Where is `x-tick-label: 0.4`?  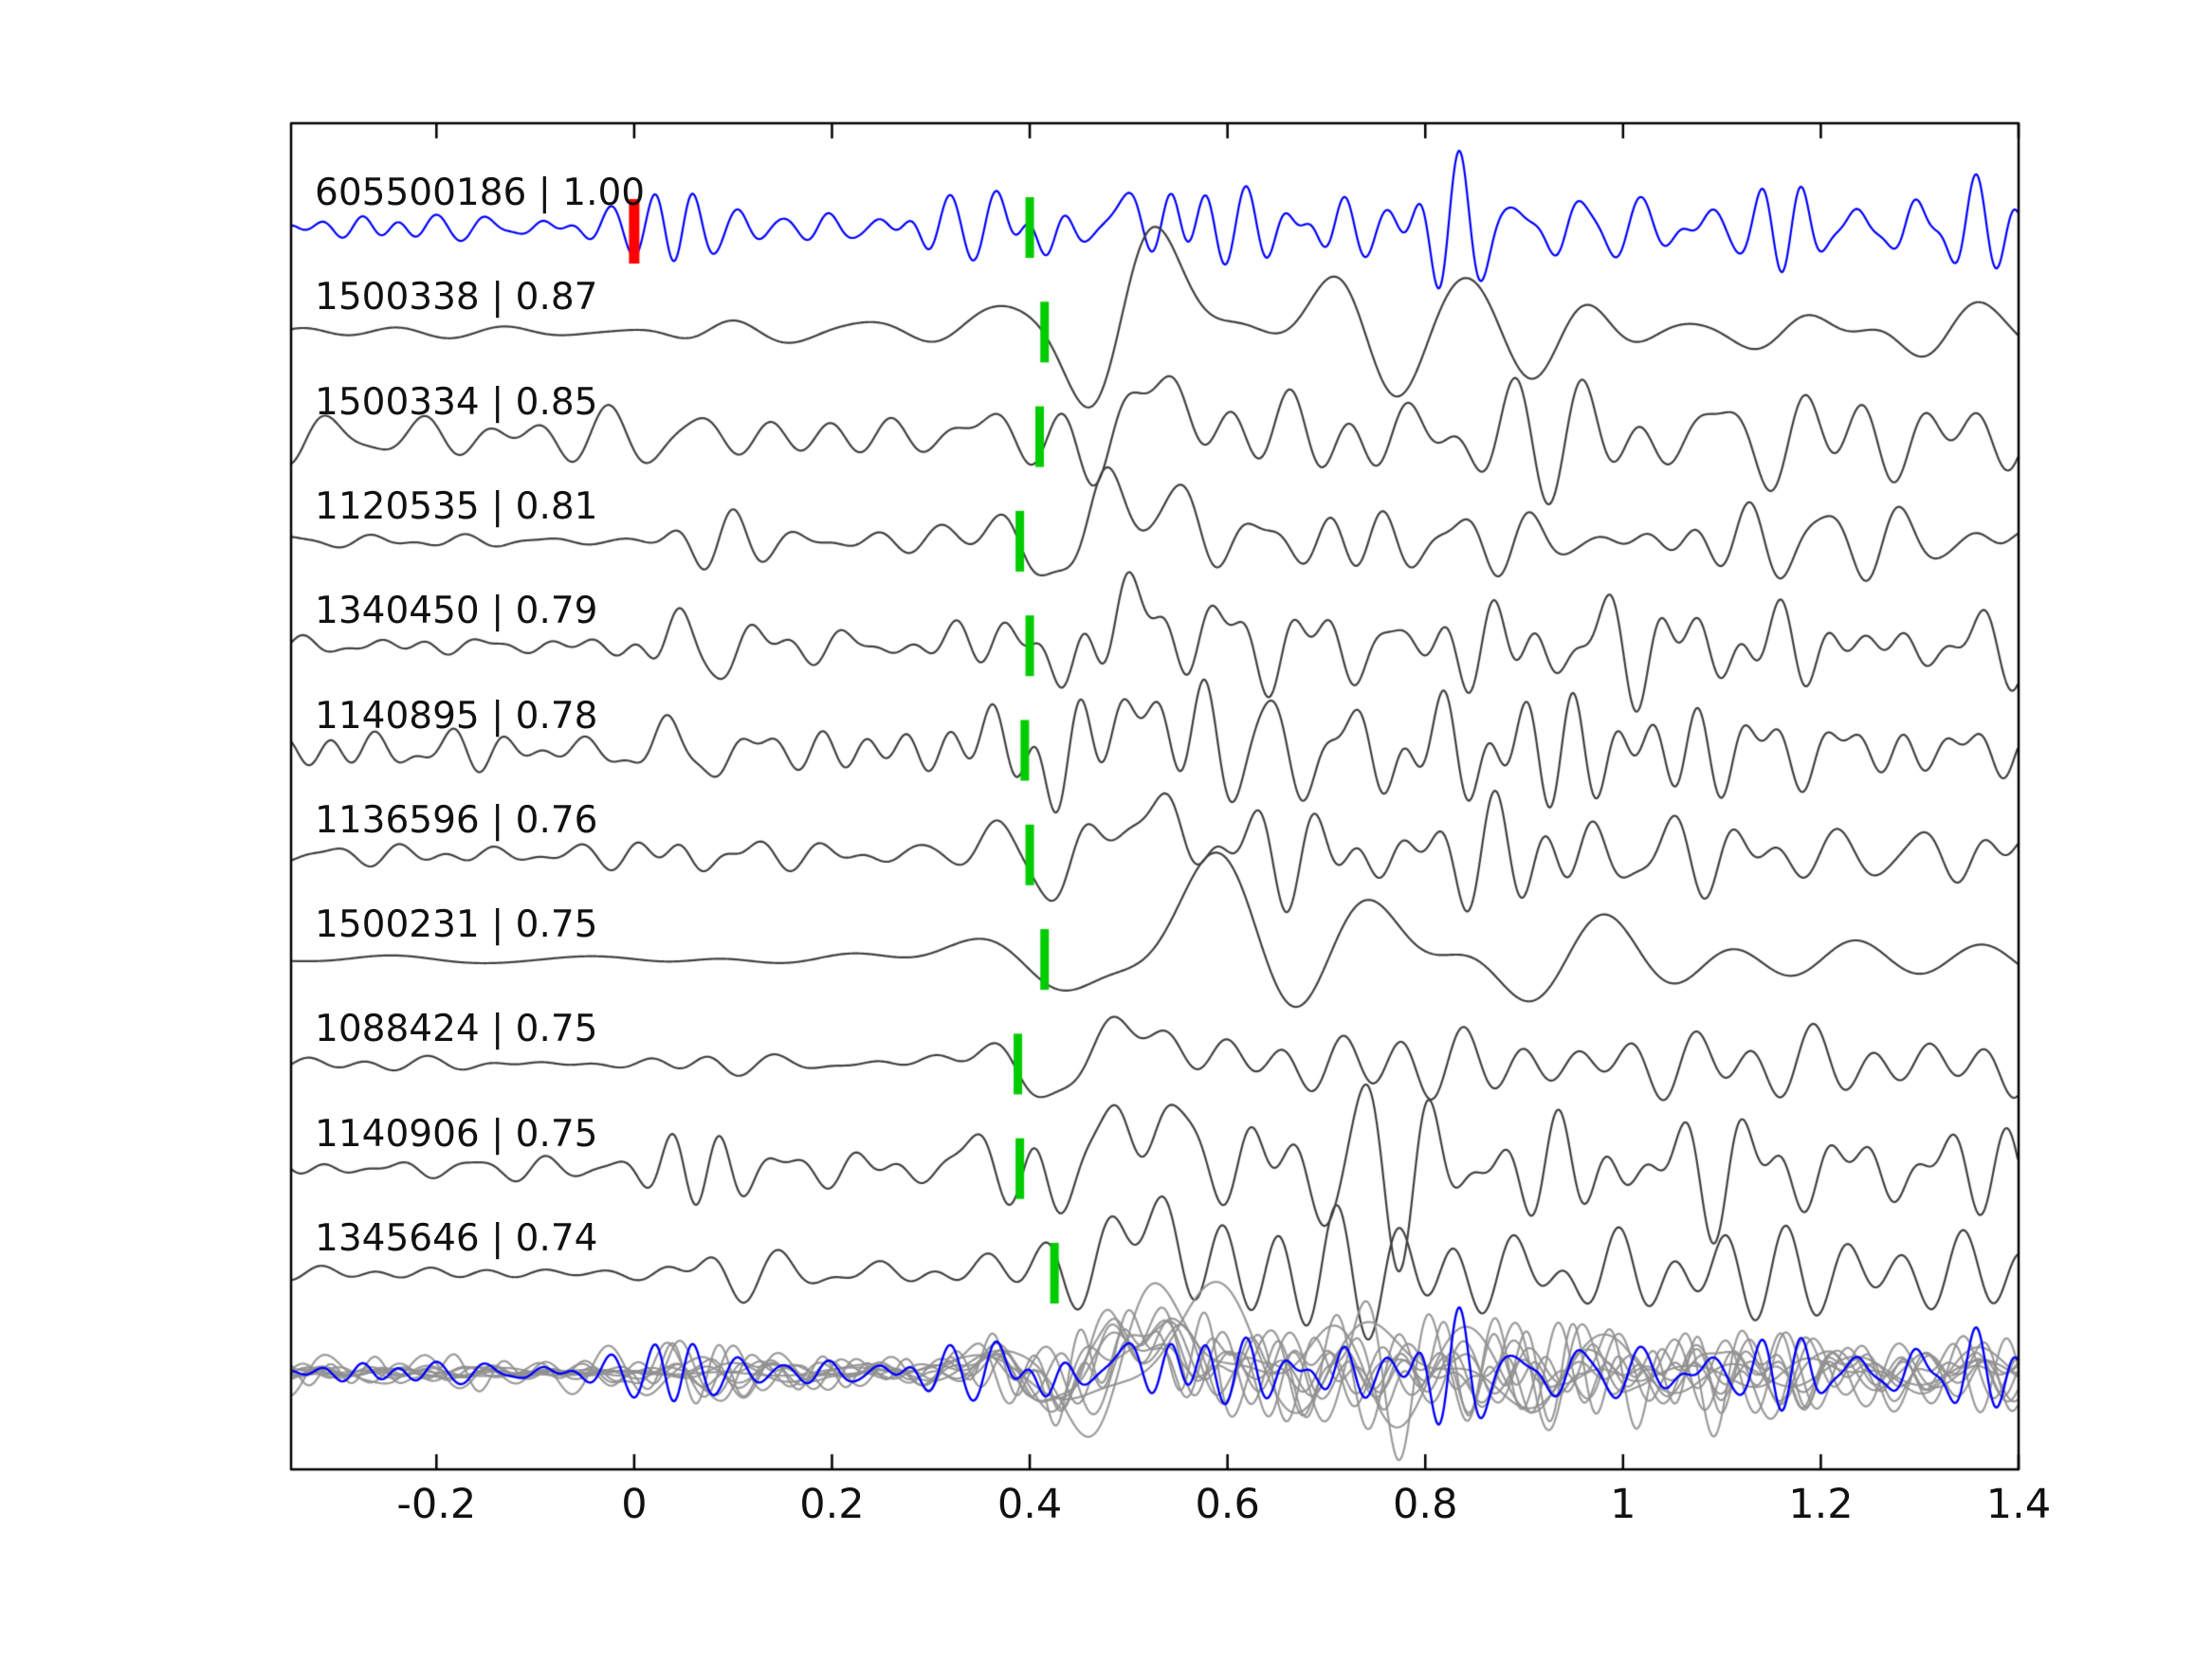 x-tick-label: 0.4 is located at coordinates (1029, 1504).